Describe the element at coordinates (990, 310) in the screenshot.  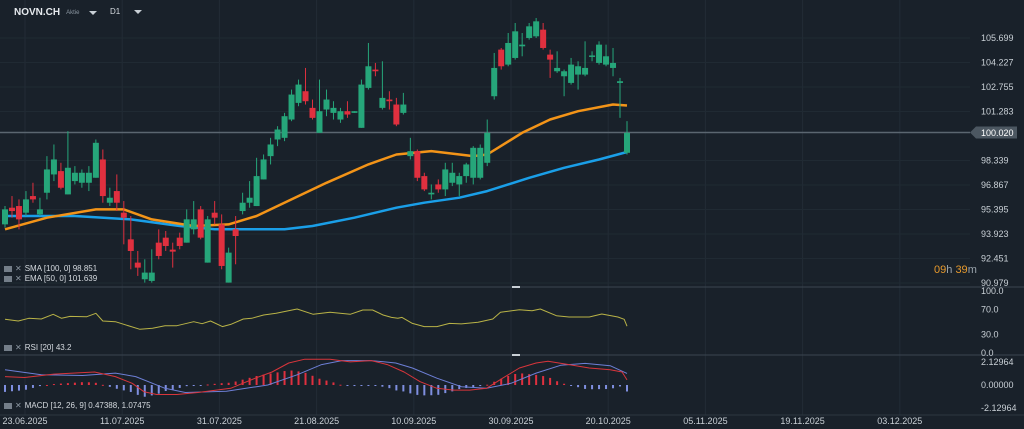
I see `rsi-tick-label: 70.0` at that location.